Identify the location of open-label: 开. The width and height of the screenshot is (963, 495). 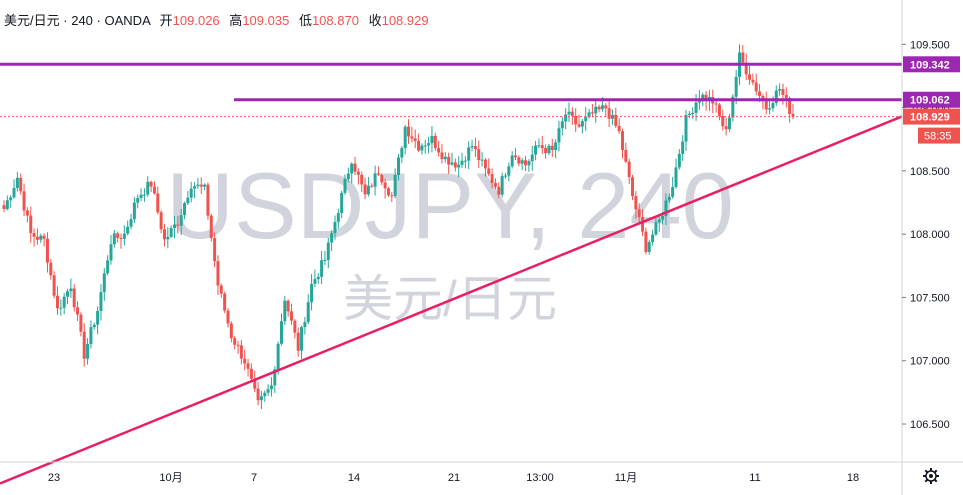
(166, 20).